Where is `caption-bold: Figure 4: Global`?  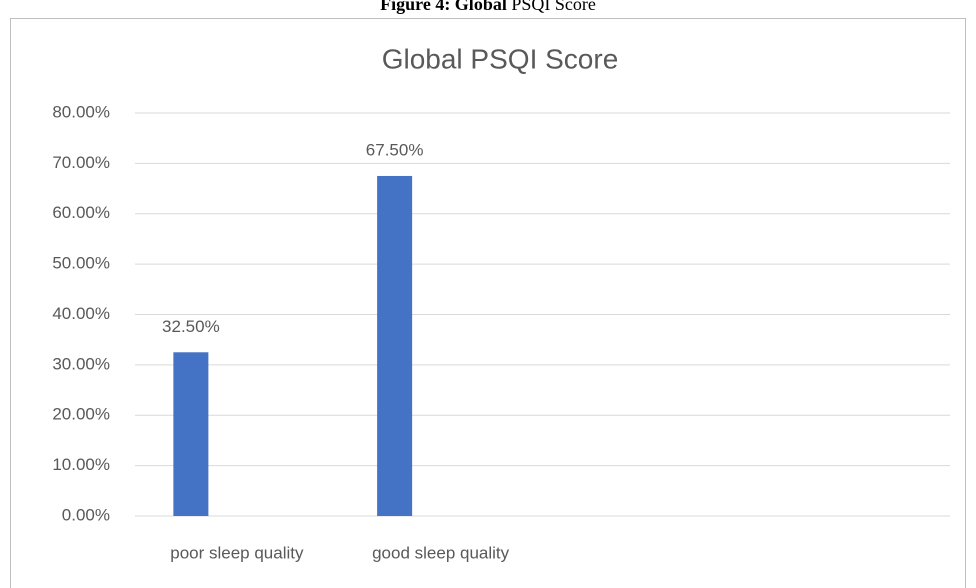
caption-bold: Figure 4: Global is located at coordinates (443, 7).